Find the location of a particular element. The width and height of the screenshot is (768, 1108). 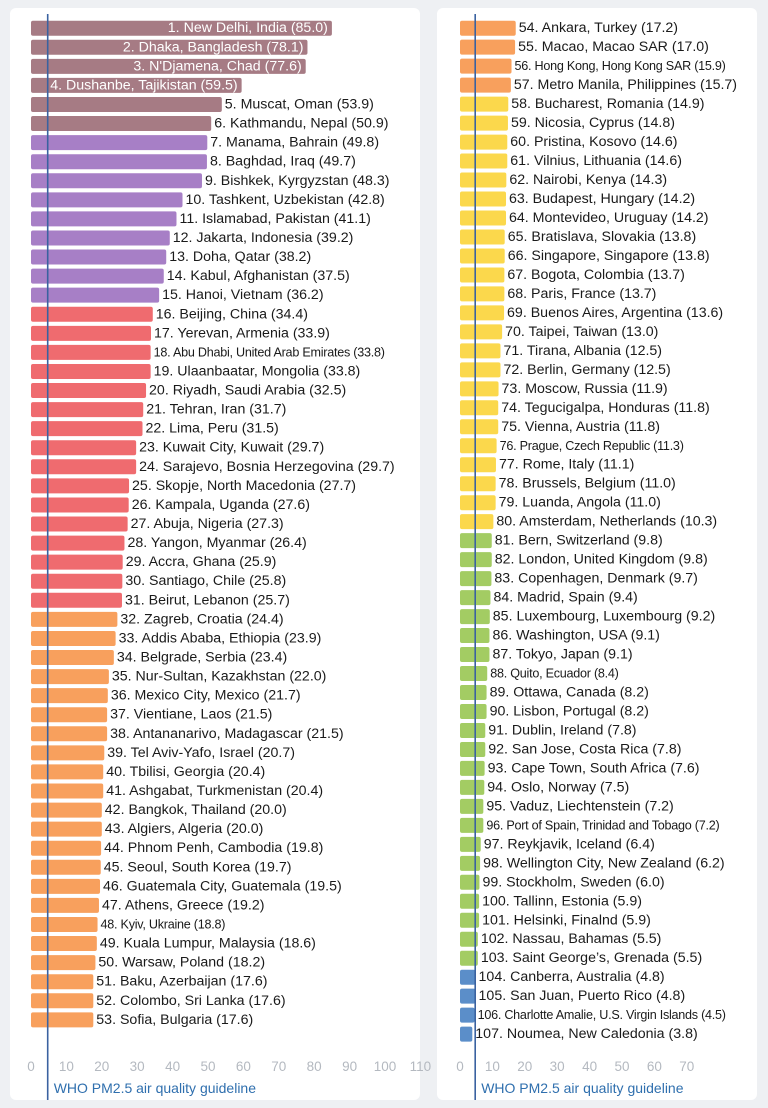

bar-label: 56. Hong Kong, Hong Kong SAR (15.9) is located at coordinates (620, 66).